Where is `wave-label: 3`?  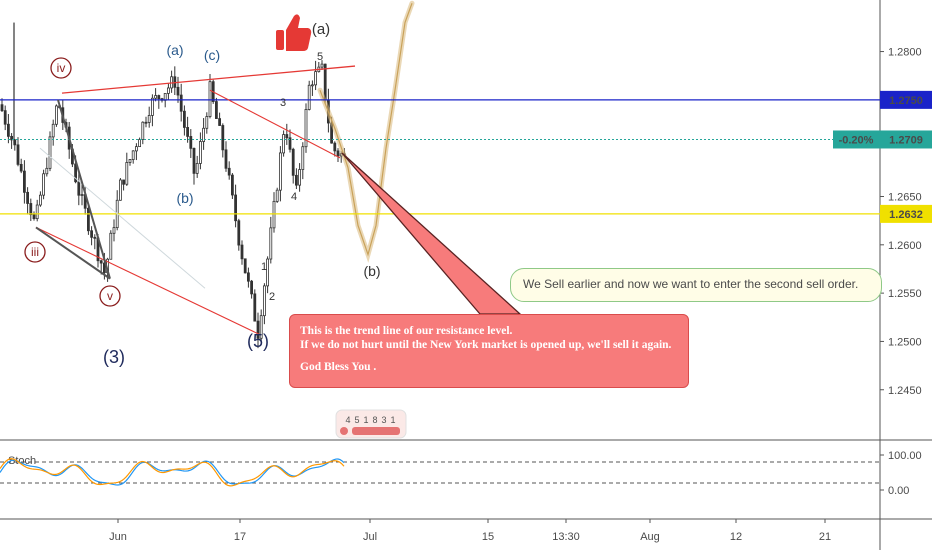
wave-label: 3 is located at coordinates (283, 103).